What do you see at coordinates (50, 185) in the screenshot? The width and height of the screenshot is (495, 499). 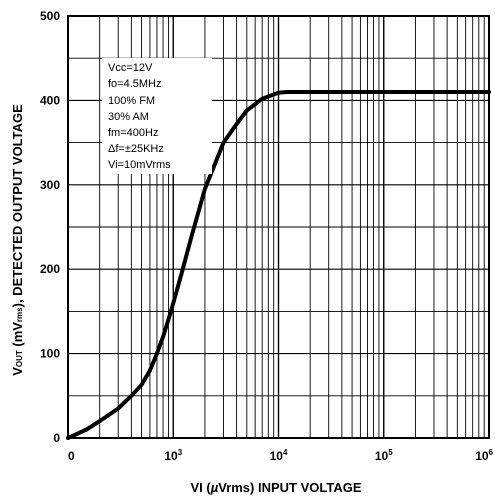 I see `y-tick-label: 300` at bounding box center [50, 185].